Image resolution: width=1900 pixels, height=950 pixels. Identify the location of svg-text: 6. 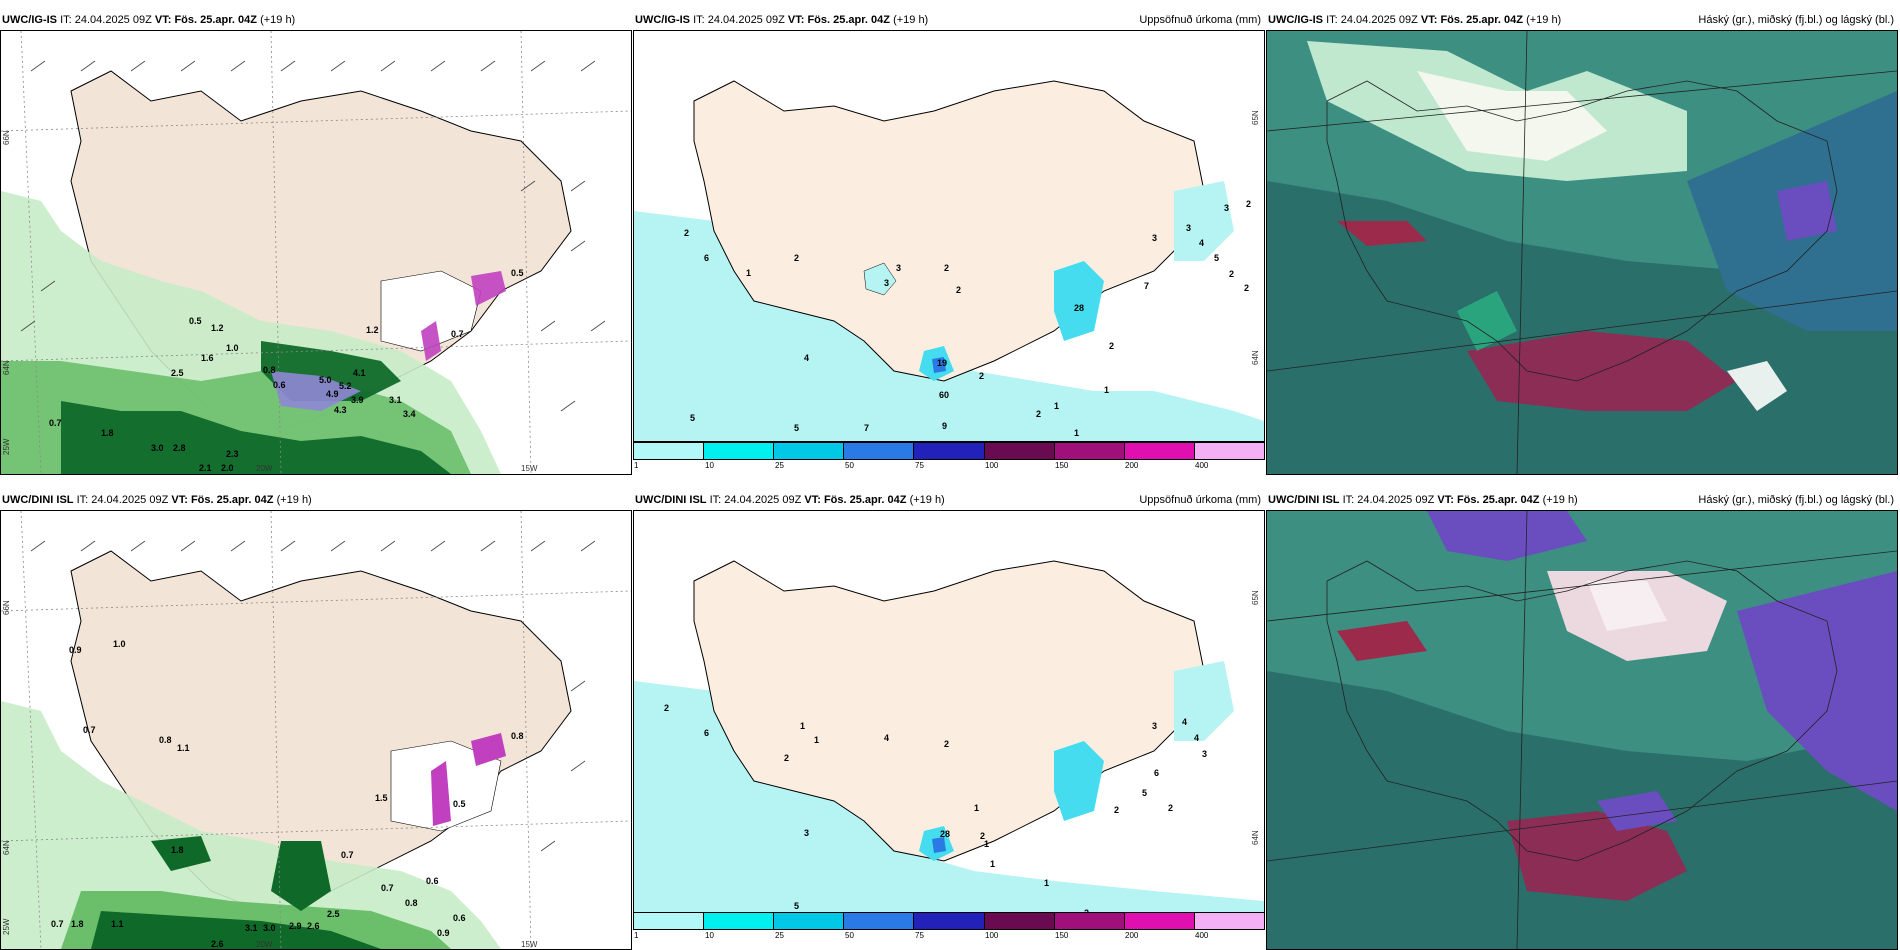
(706, 258).